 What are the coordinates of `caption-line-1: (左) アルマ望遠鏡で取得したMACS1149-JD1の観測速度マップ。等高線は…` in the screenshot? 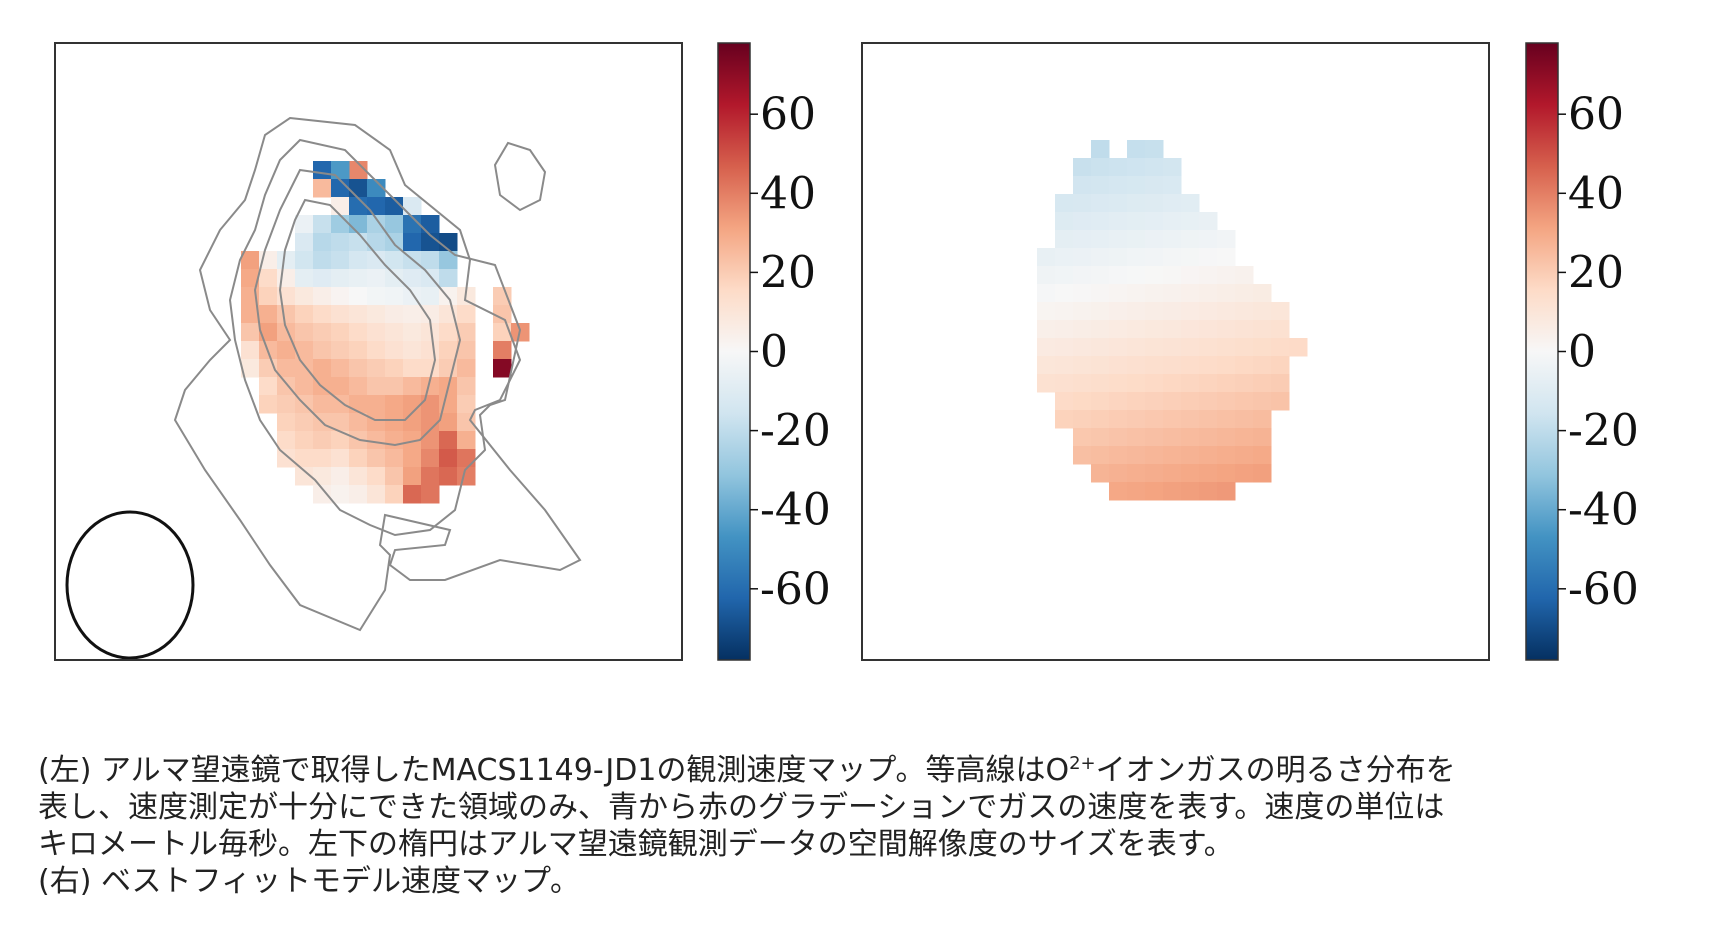 It's located at (863, 767).